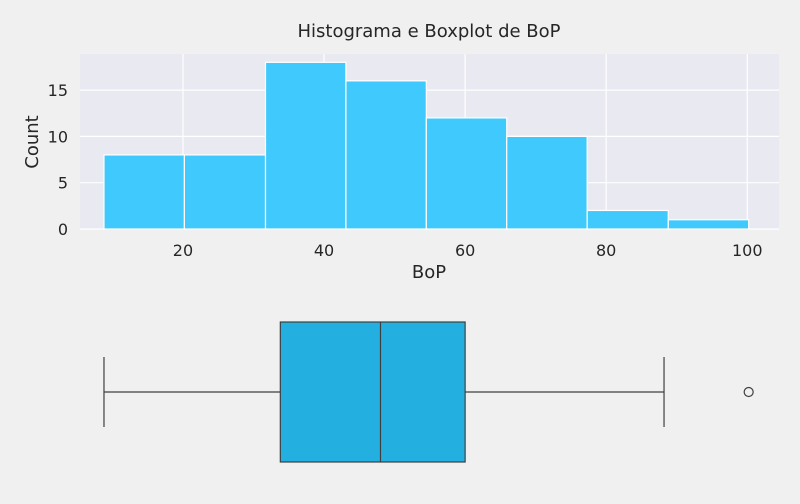  I want to click on outlier-point, so click(748, 392).